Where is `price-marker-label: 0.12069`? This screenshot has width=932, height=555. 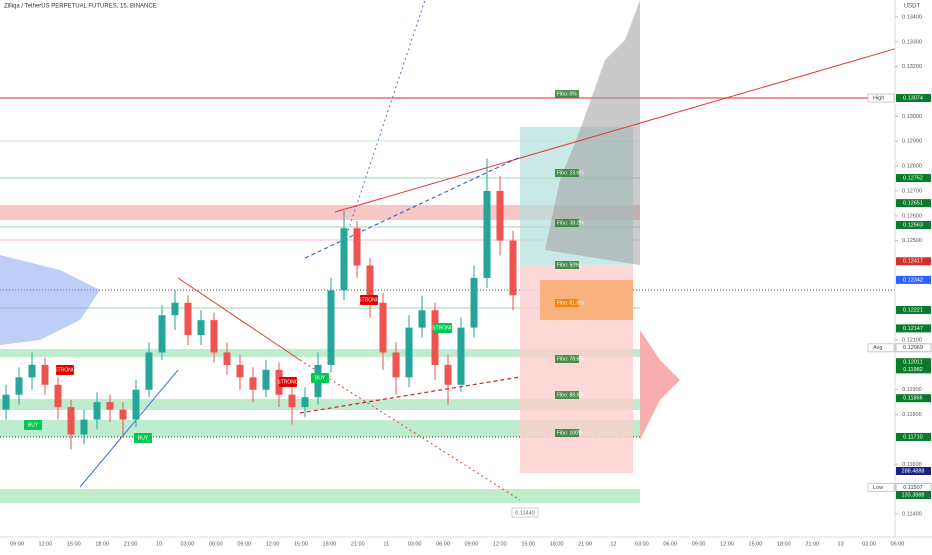 price-marker-label: 0.12069 is located at coordinates (913, 348).